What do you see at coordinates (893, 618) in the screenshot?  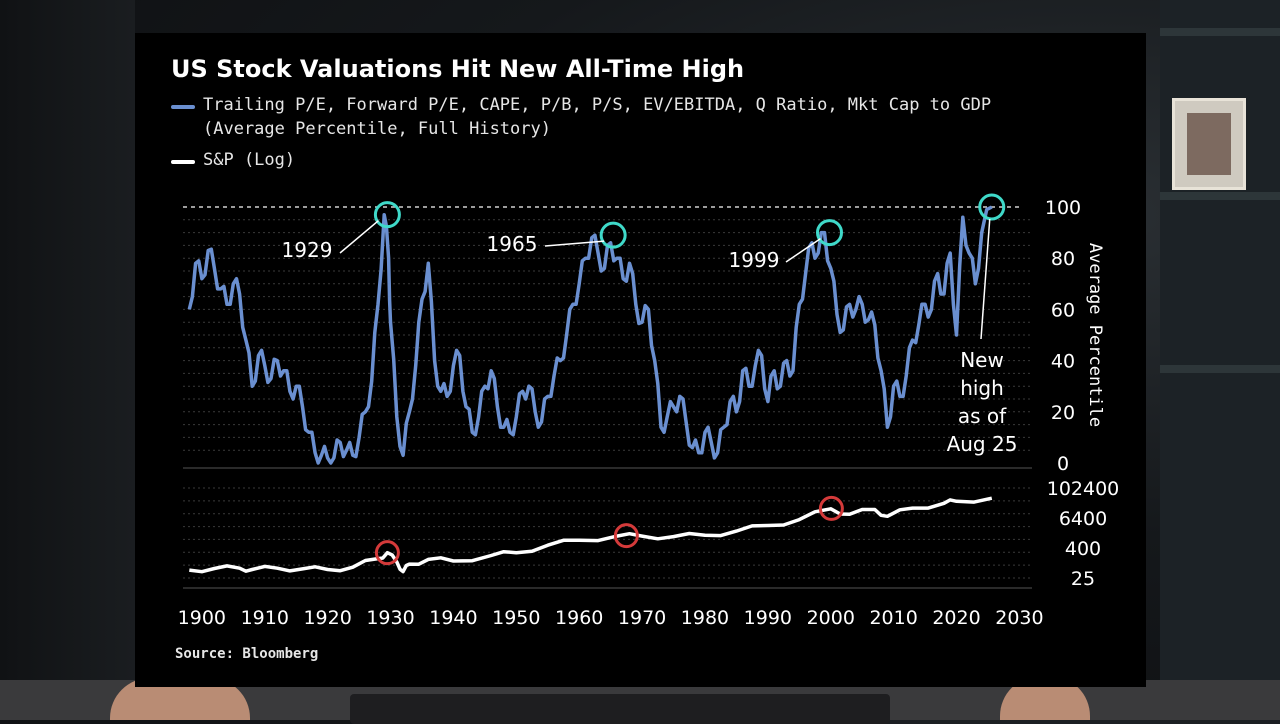 I see `x-tick-label: 2010` at bounding box center [893, 618].